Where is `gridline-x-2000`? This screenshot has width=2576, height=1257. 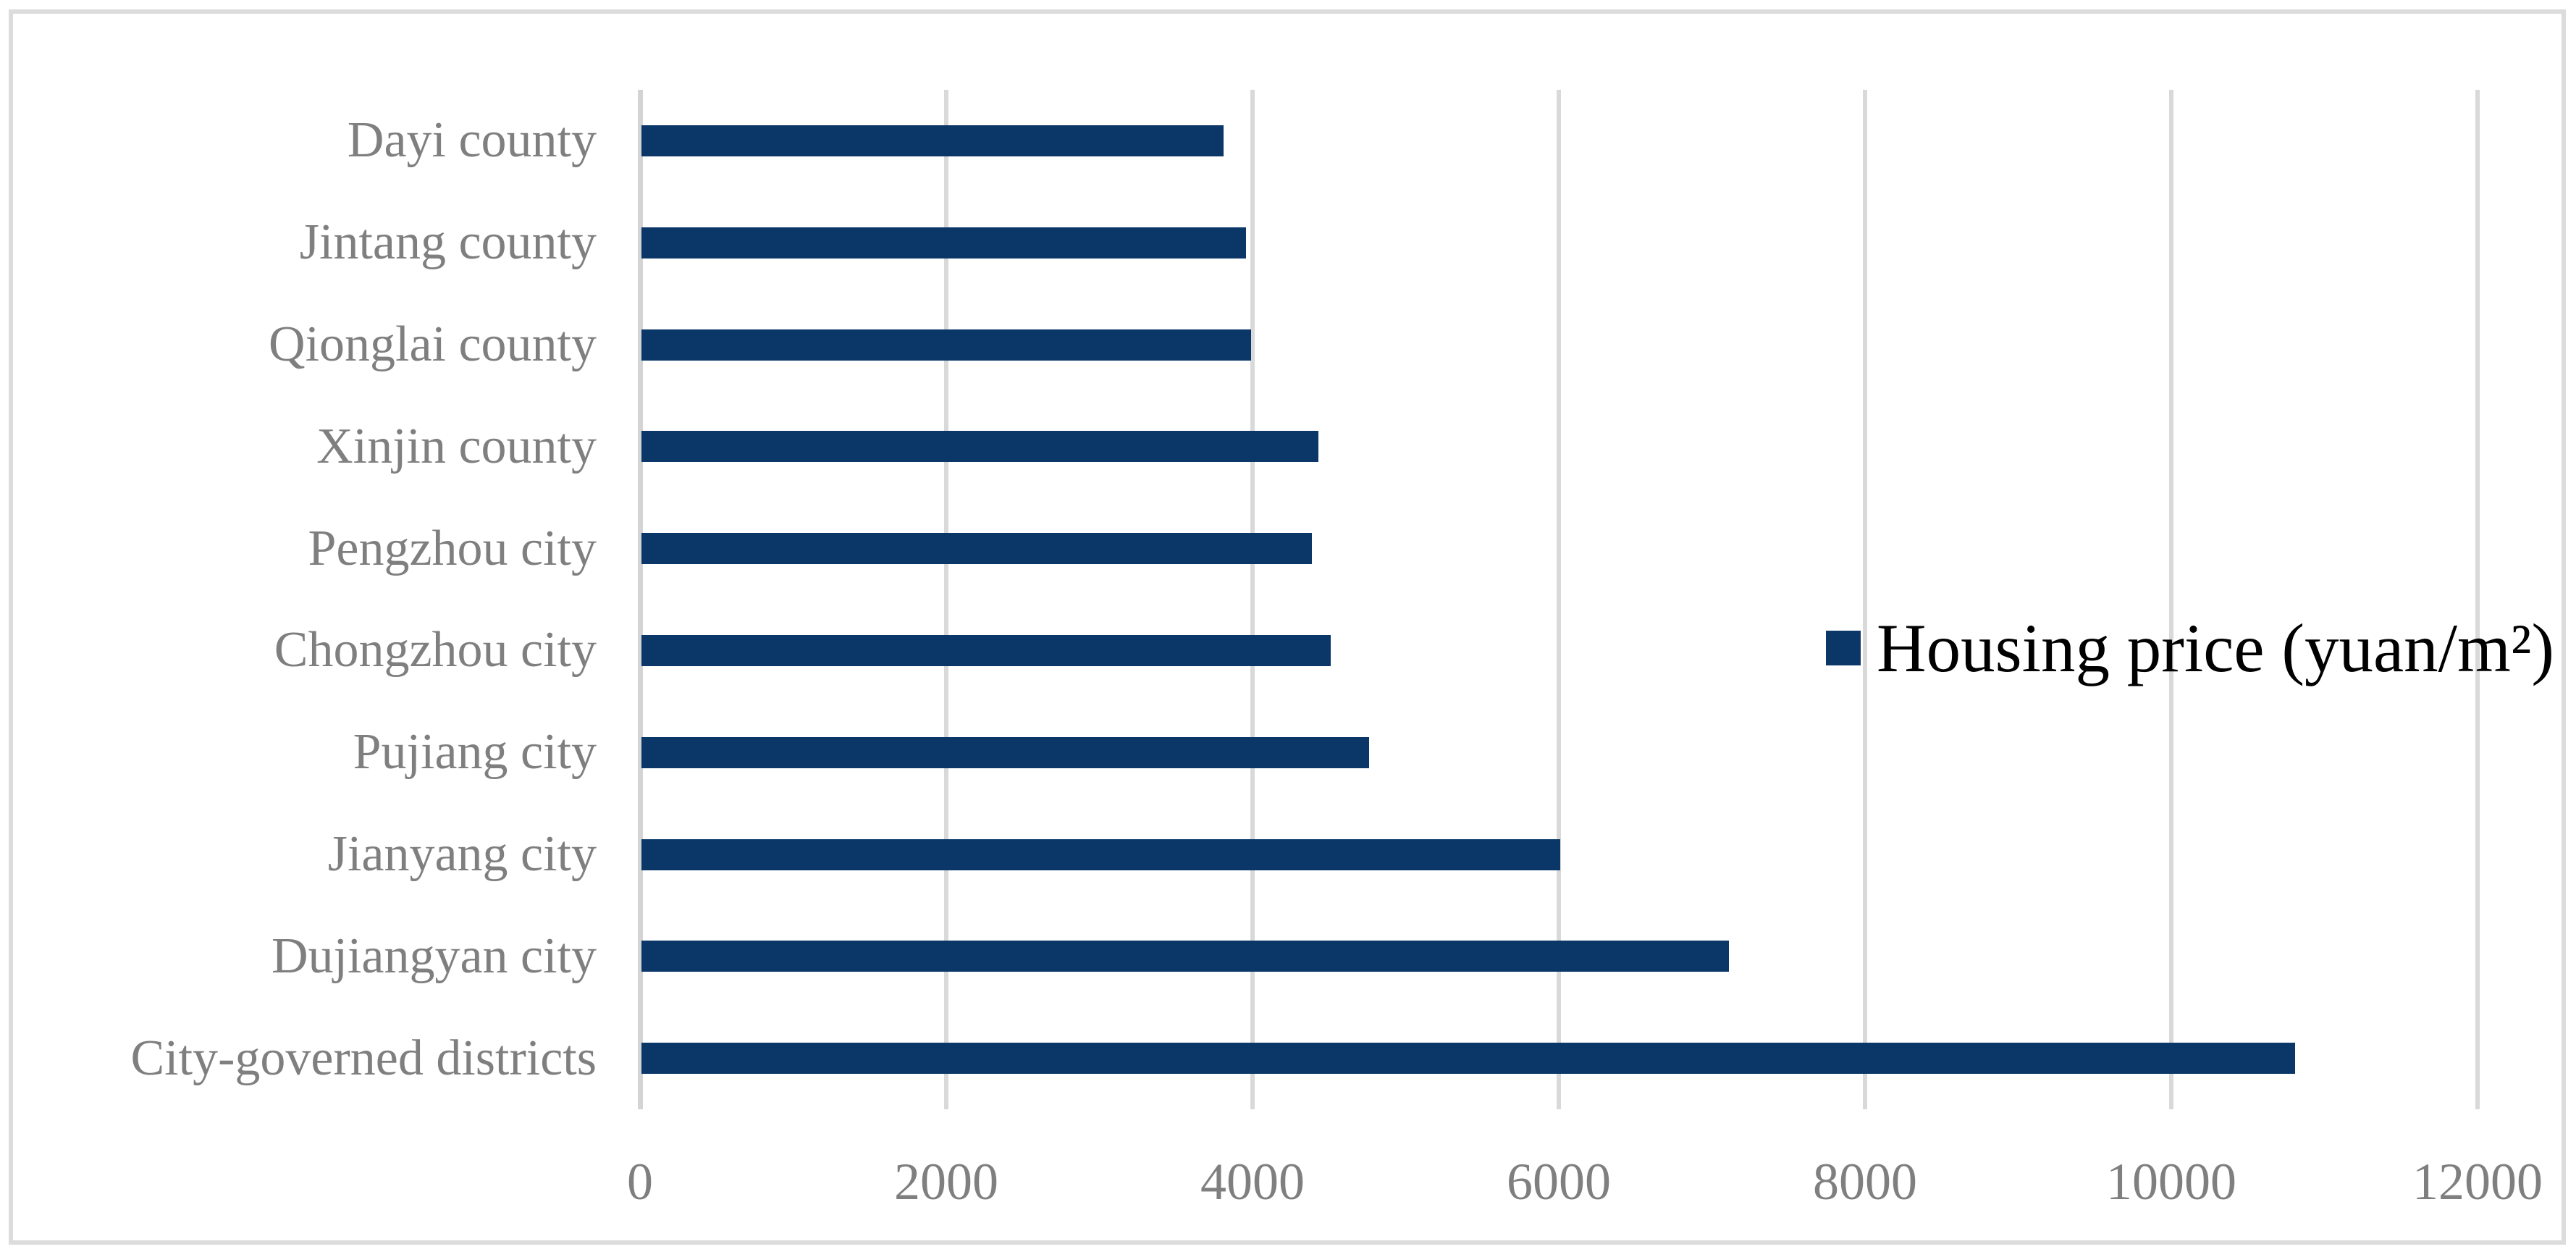
gridline-x-2000 is located at coordinates (946, 599).